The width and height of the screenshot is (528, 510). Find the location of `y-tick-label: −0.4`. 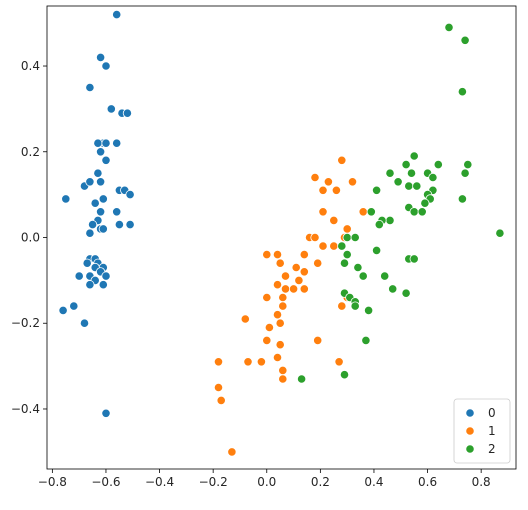

y-tick-label: −0.4 is located at coordinates (25, 409).